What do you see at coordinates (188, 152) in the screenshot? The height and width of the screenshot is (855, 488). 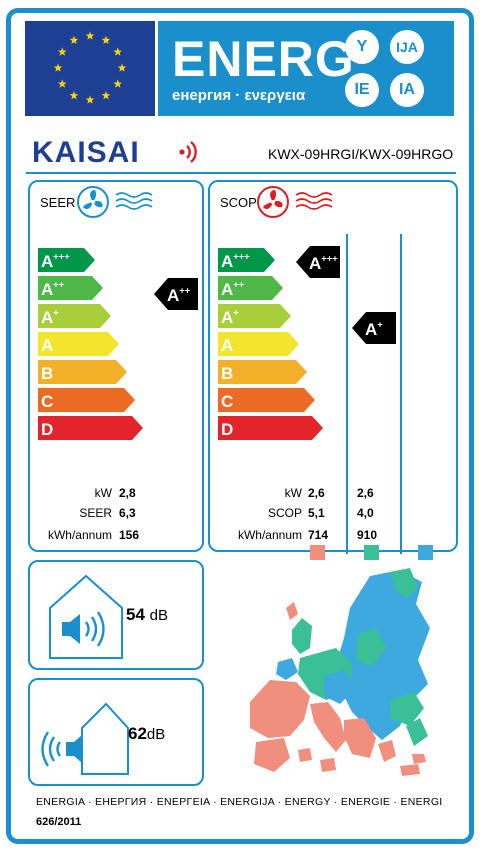 I see `wifi-signal-icon` at bounding box center [188, 152].